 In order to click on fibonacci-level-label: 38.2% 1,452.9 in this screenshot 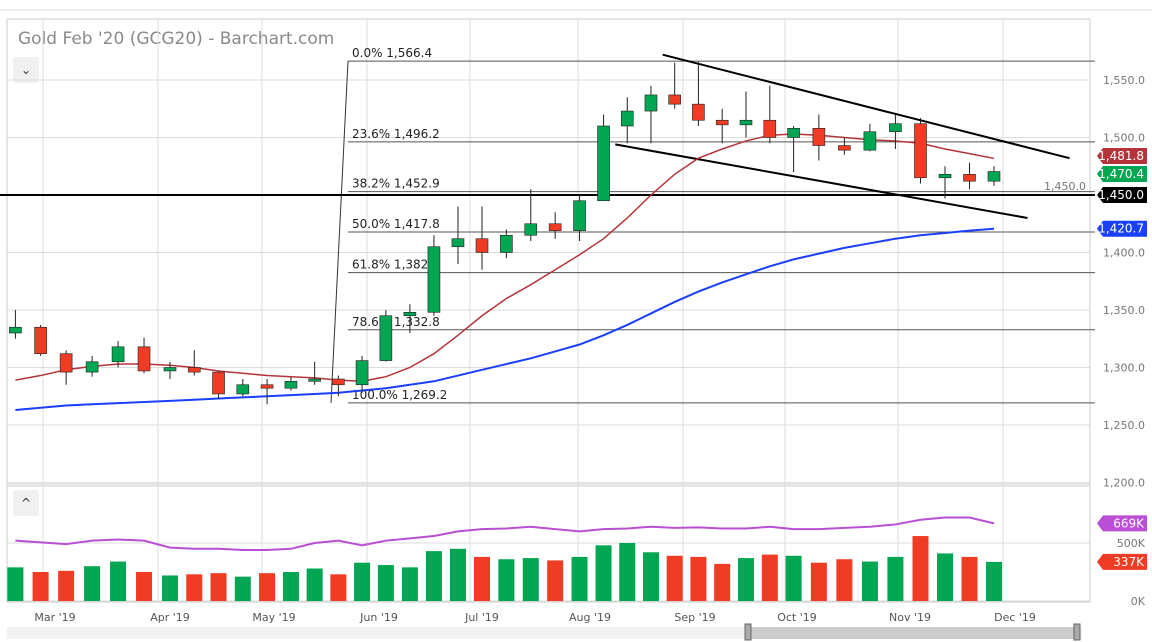, I will do `click(396, 184)`.